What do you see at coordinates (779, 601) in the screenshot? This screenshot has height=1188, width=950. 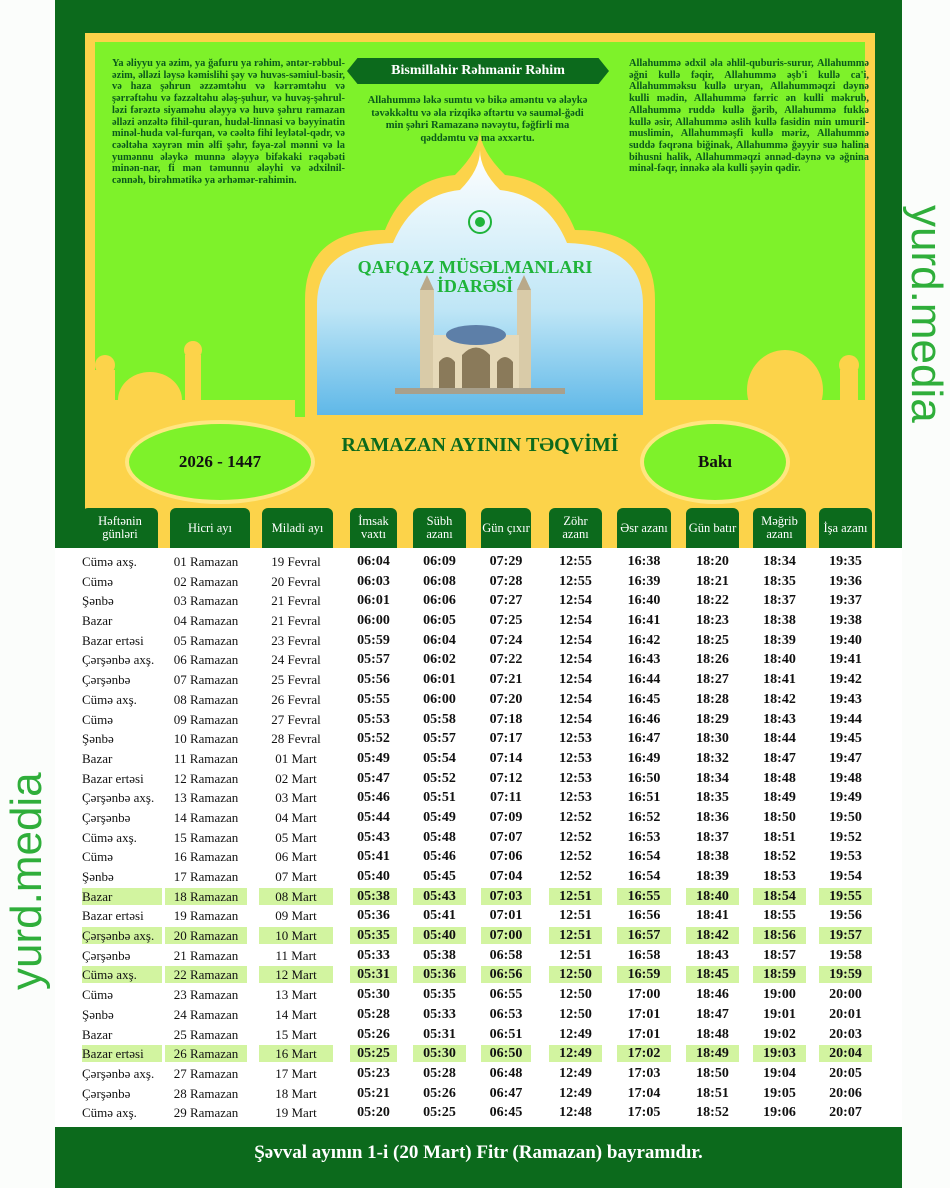 I see `cell-maghrib: 18:37` at bounding box center [779, 601].